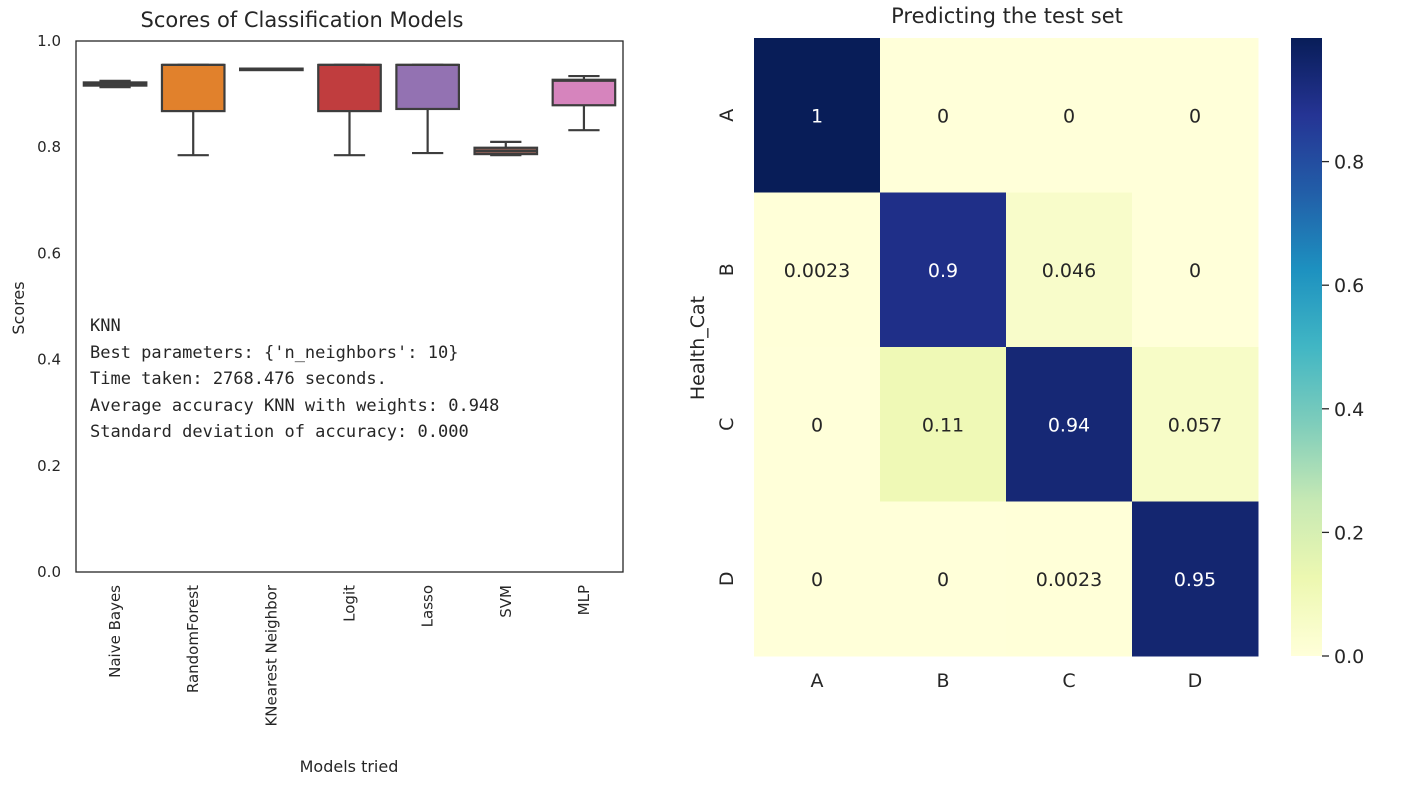 The image size is (1413, 790). Describe the element at coordinates (302, 20) in the screenshot. I see `box-plot-title: Scores of Classification Models` at that location.